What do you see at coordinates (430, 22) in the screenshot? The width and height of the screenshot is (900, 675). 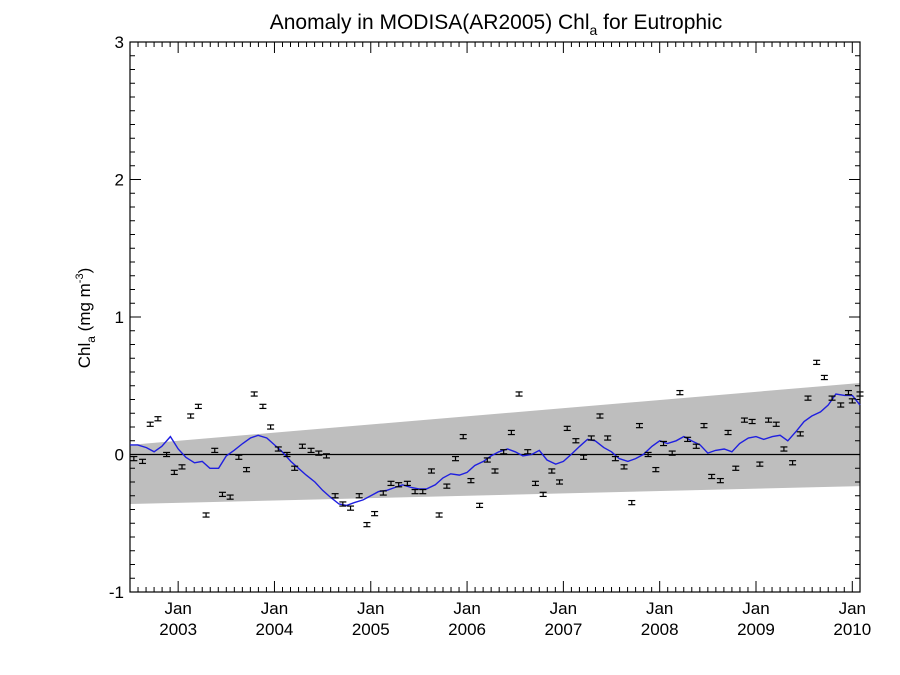 I see `chart-title-main: Anomaly in MODISA(AR2005) Chl` at bounding box center [430, 22].